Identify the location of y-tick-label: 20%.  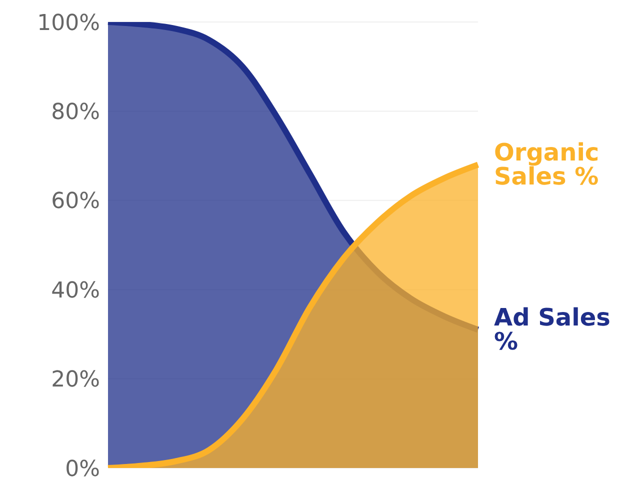
(75, 380).